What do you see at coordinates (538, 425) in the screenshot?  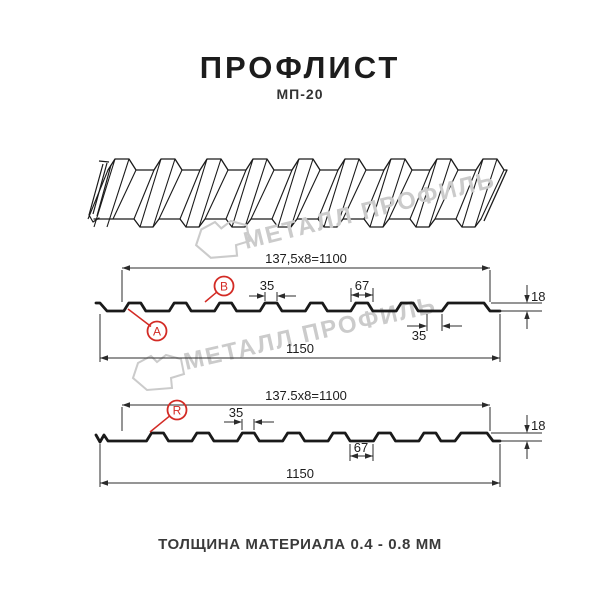 I see `dim-height-back: 18` at bounding box center [538, 425].